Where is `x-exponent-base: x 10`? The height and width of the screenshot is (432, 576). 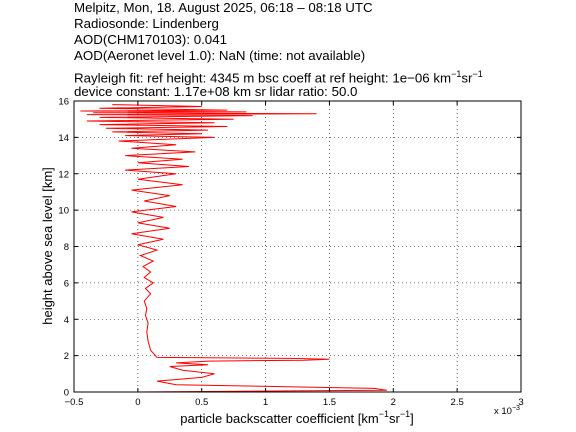 x-exponent-base: x 10 is located at coordinates (503, 411).